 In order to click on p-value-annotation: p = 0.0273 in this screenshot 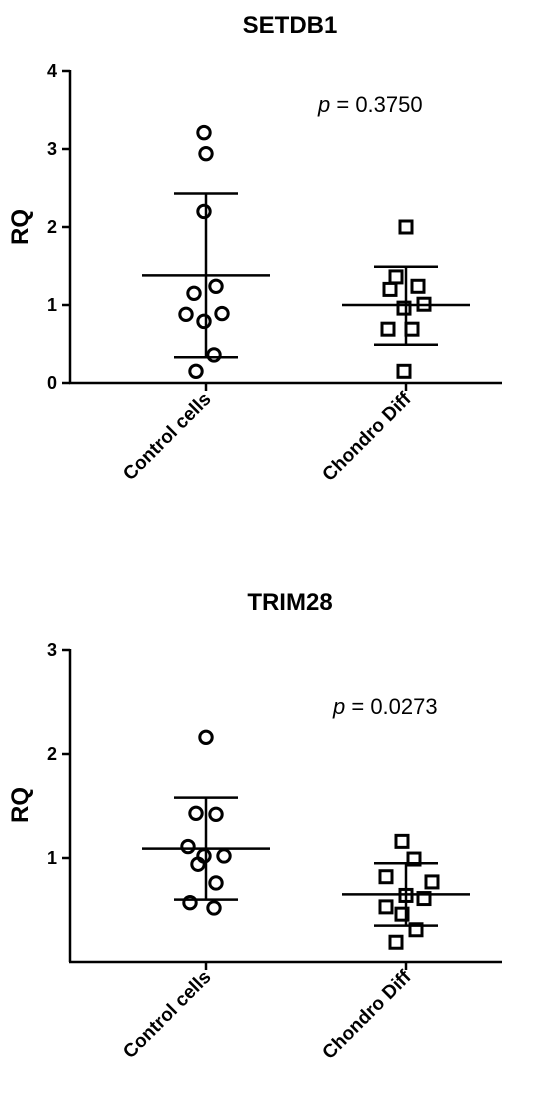, I will do `click(385, 706)`.